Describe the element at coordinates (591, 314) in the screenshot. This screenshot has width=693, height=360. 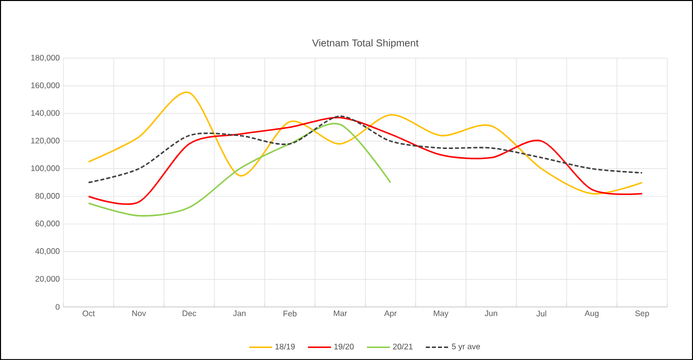
I see `x-tick-label: Aug` at that location.